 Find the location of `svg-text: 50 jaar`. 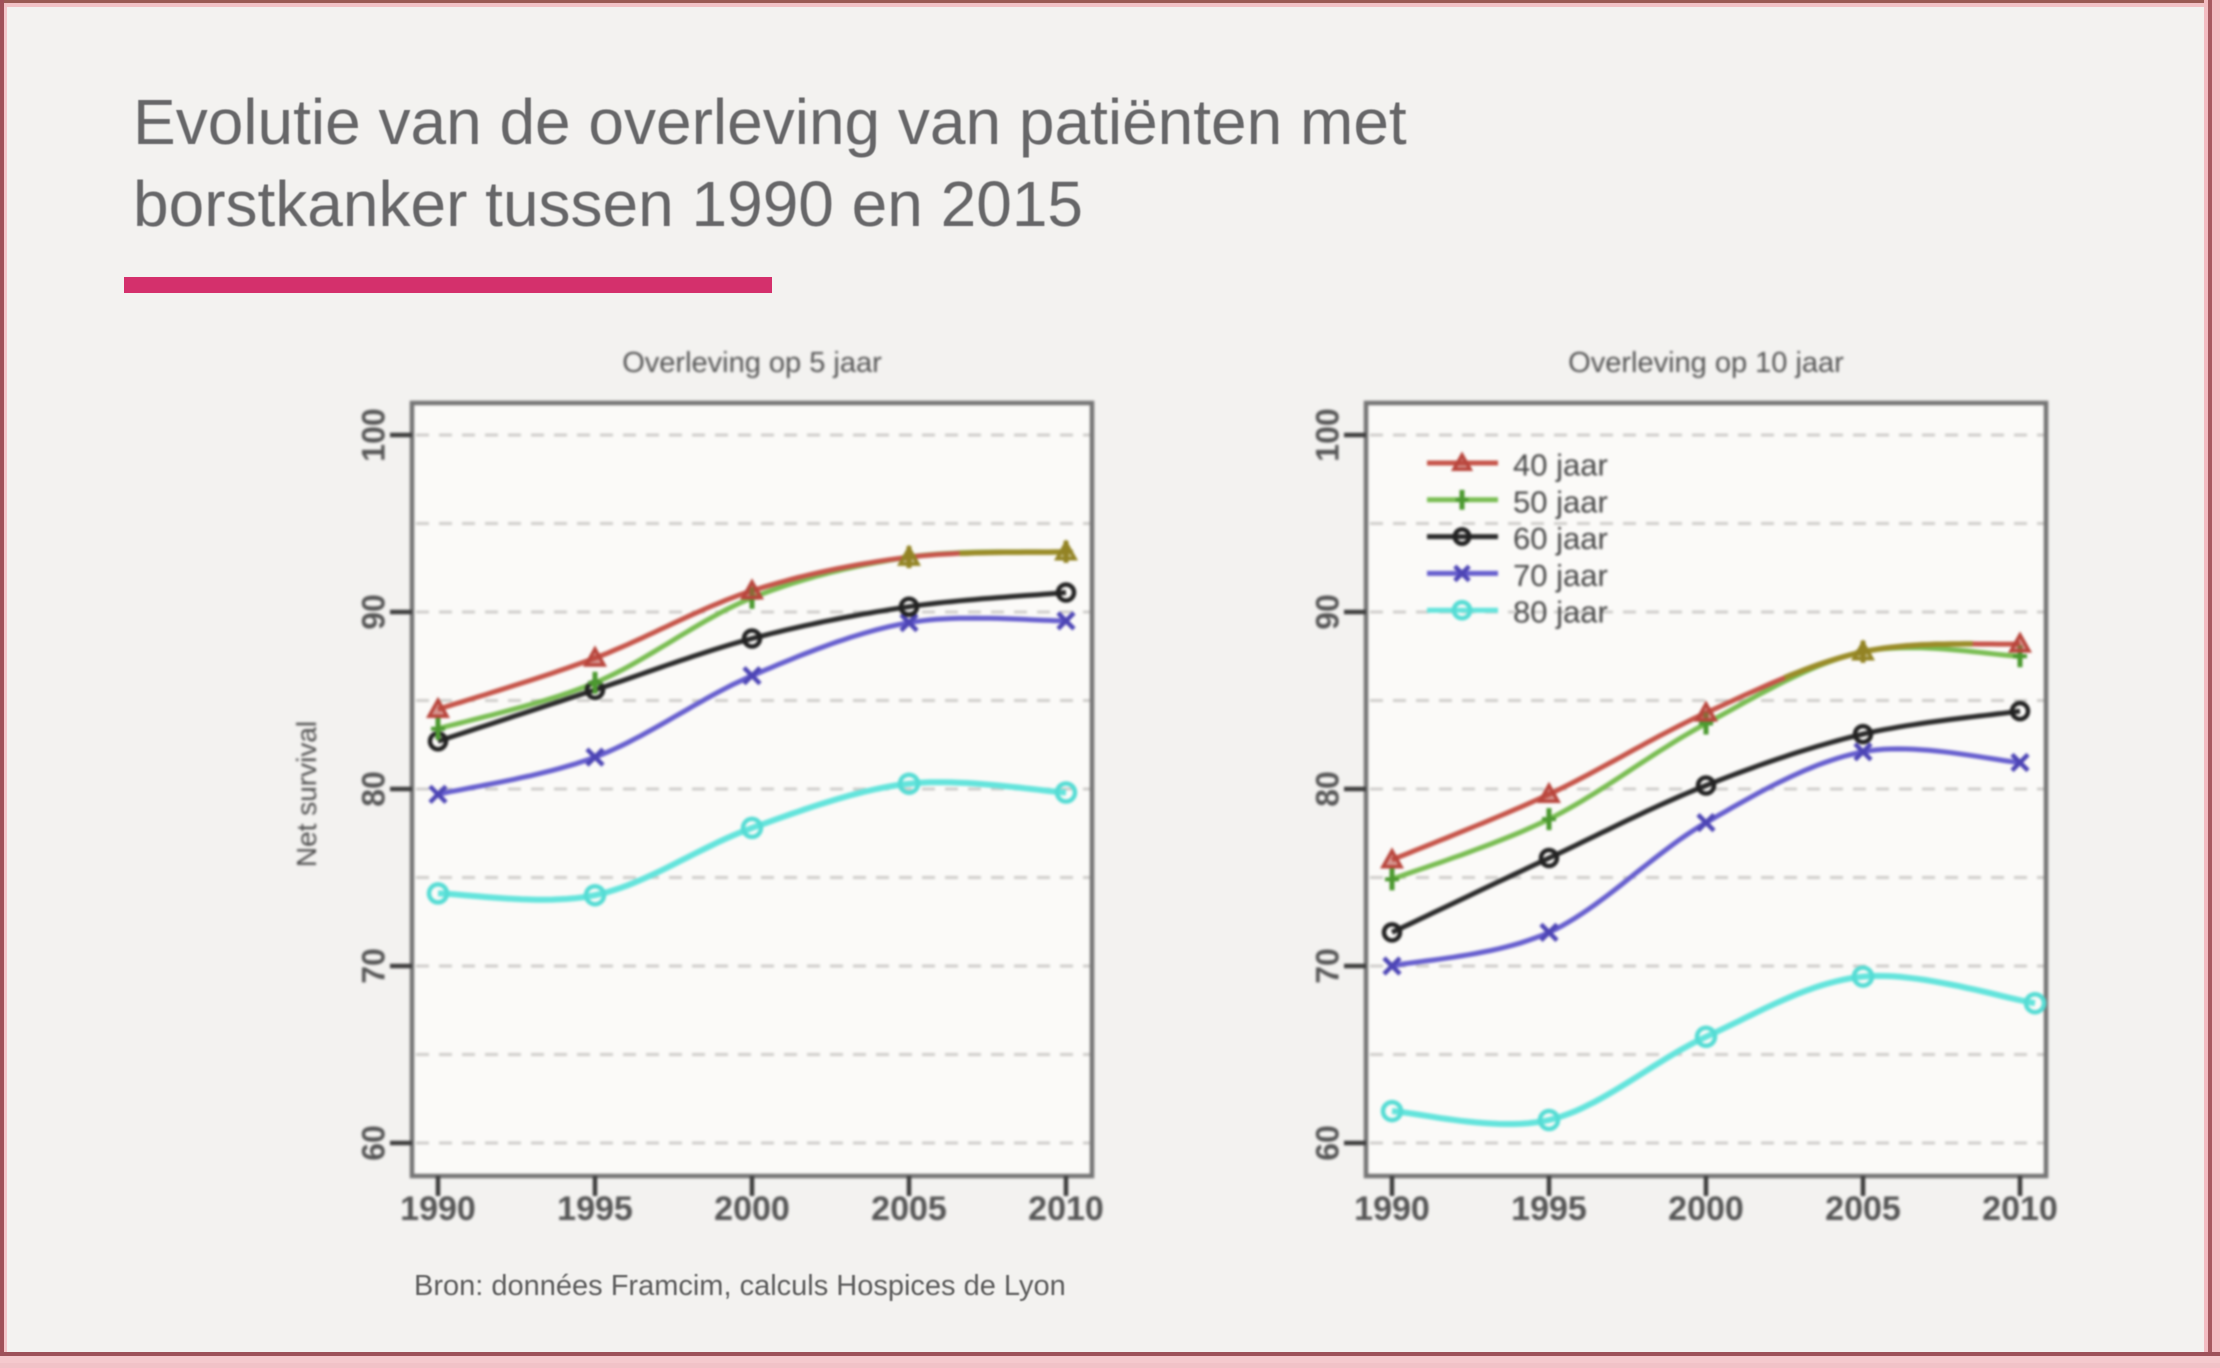

svg-text: 50 jaar is located at coordinates (1560, 501).